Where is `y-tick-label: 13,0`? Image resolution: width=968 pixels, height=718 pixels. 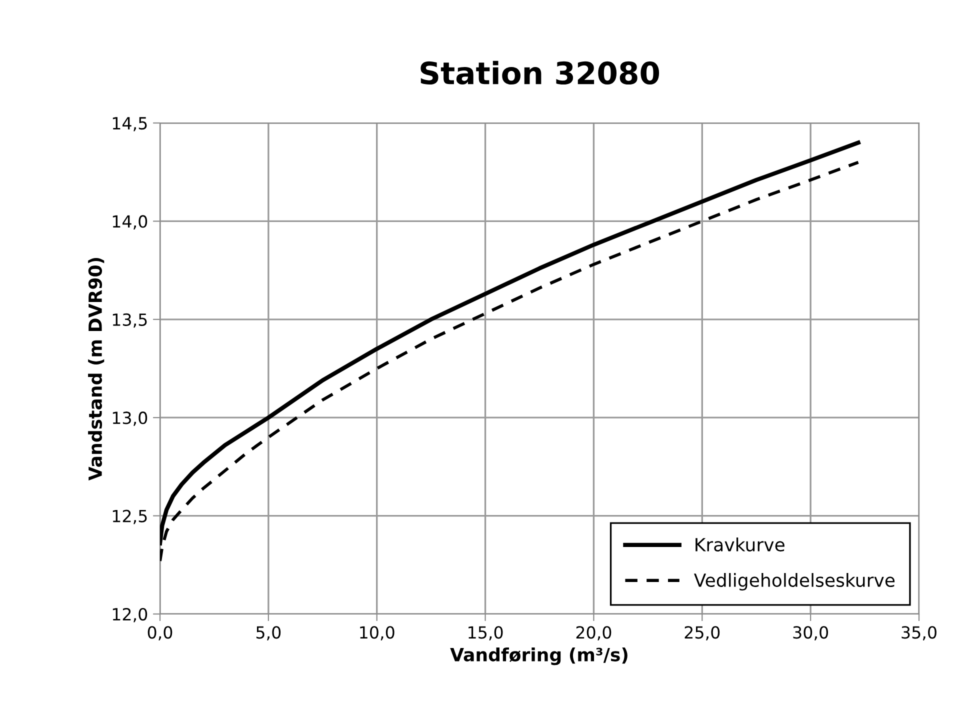
y-tick-label: 13,0 is located at coordinates (130, 419).